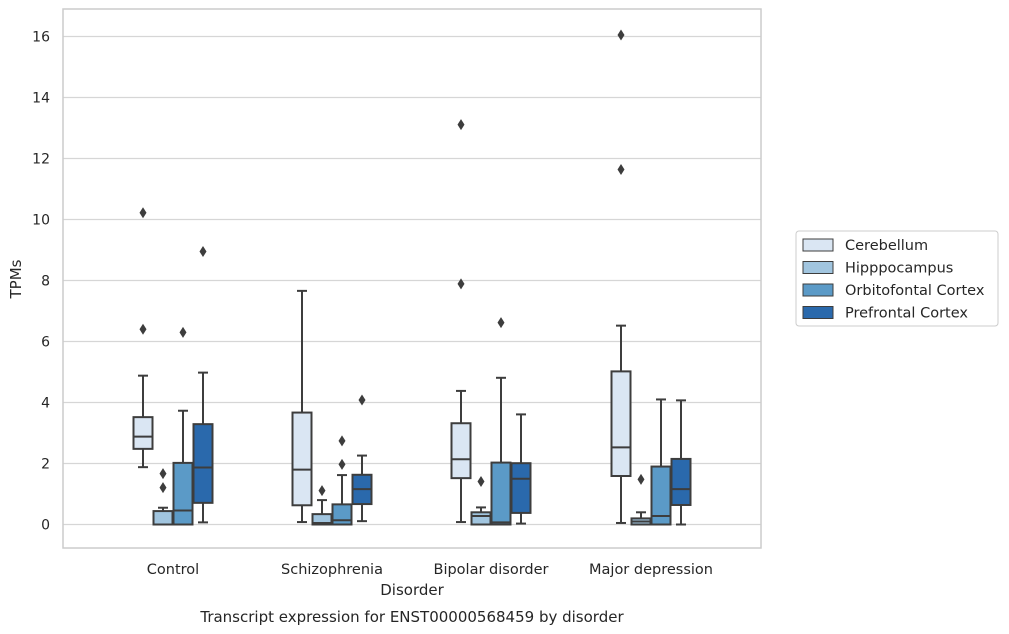 The width and height of the screenshot is (1009, 634). What do you see at coordinates (886, 246) in the screenshot?
I see `legend-label: Cerebellum` at bounding box center [886, 246].